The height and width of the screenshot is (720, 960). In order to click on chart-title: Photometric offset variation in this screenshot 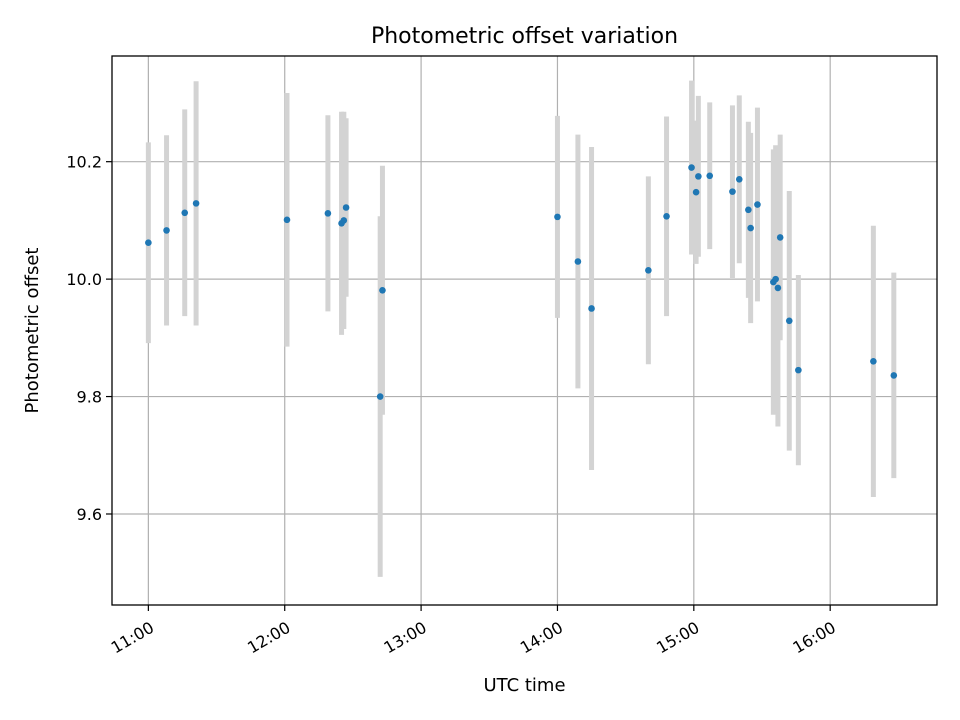, I will do `click(524, 36)`.